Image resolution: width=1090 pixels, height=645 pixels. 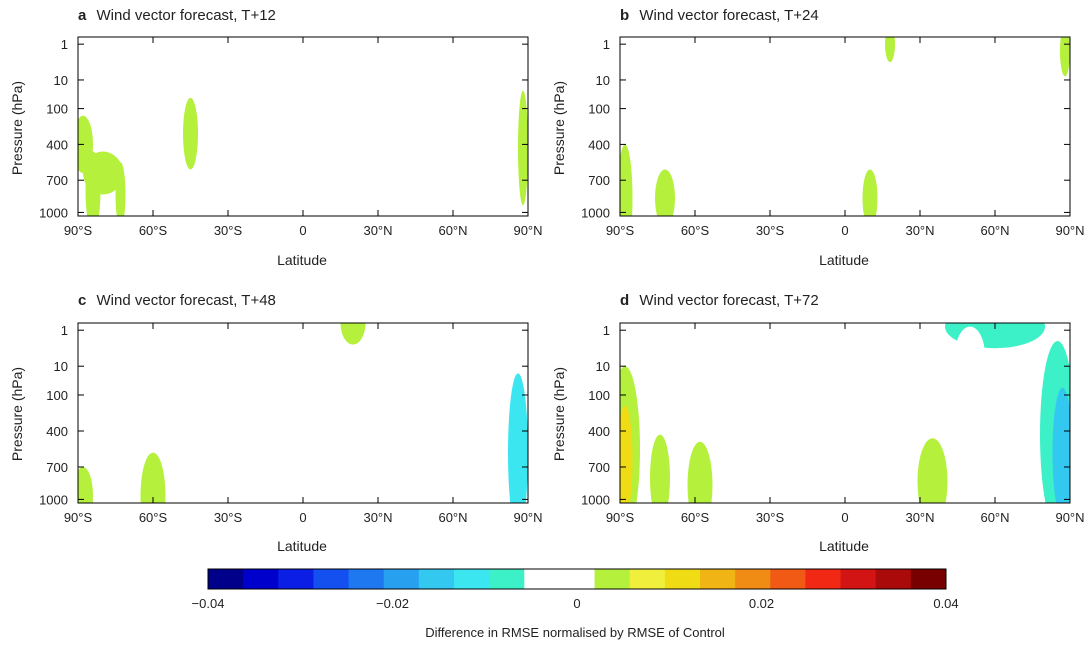 What do you see at coordinates (153, 517) in the screenshot?
I see `panel-c-x-tick-label: 60°S` at bounding box center [153, 517].